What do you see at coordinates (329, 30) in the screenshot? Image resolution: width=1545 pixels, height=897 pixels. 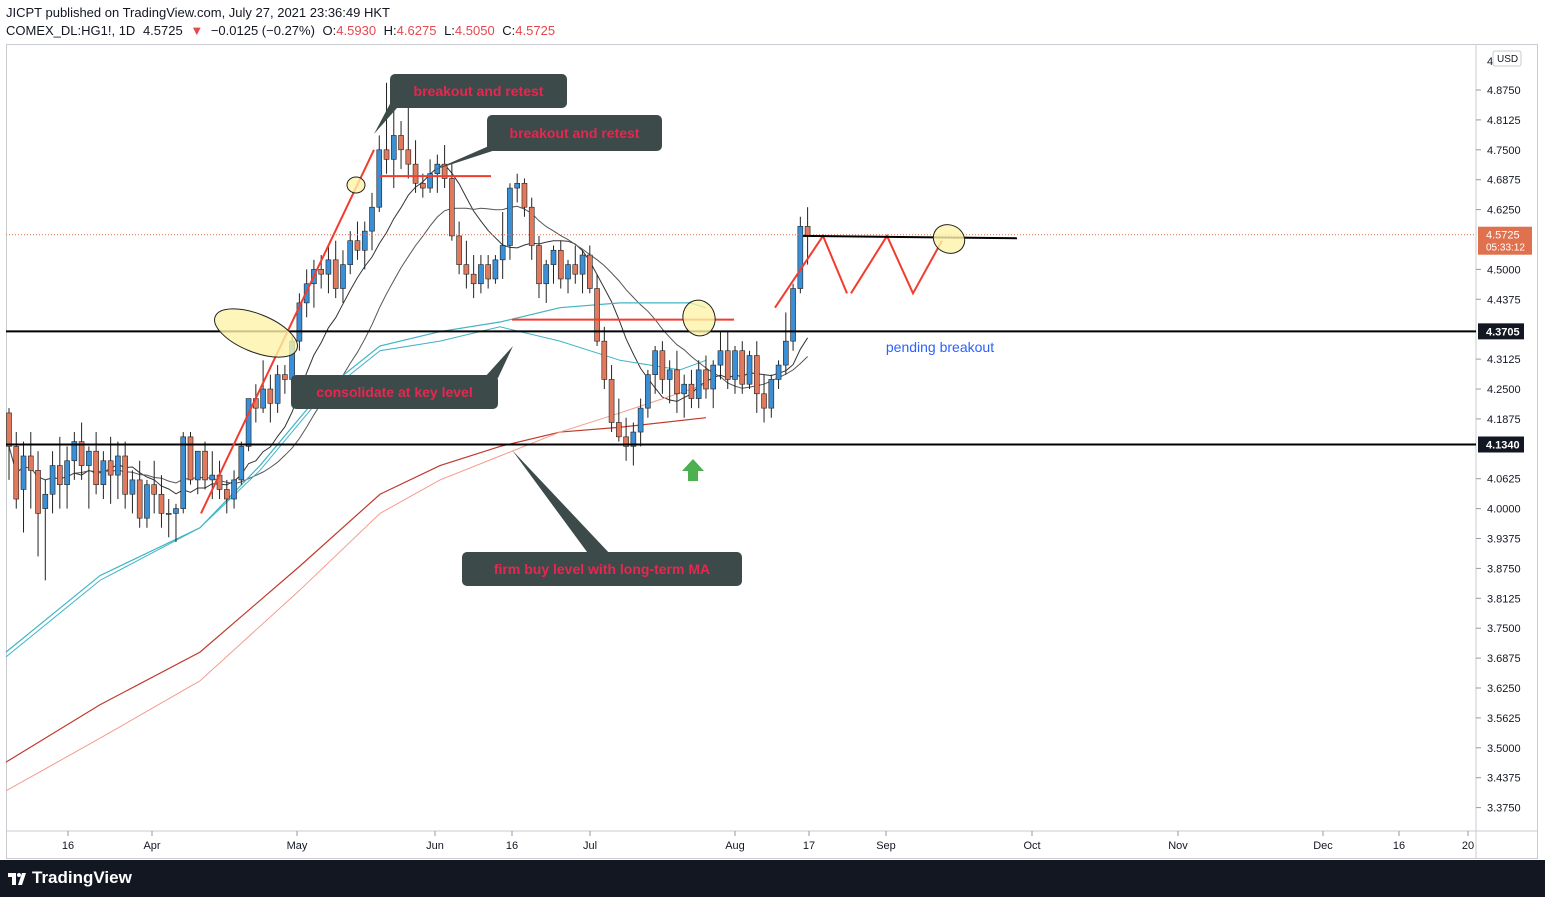 I see `open-label: O:` at bounding box center [329, 30].